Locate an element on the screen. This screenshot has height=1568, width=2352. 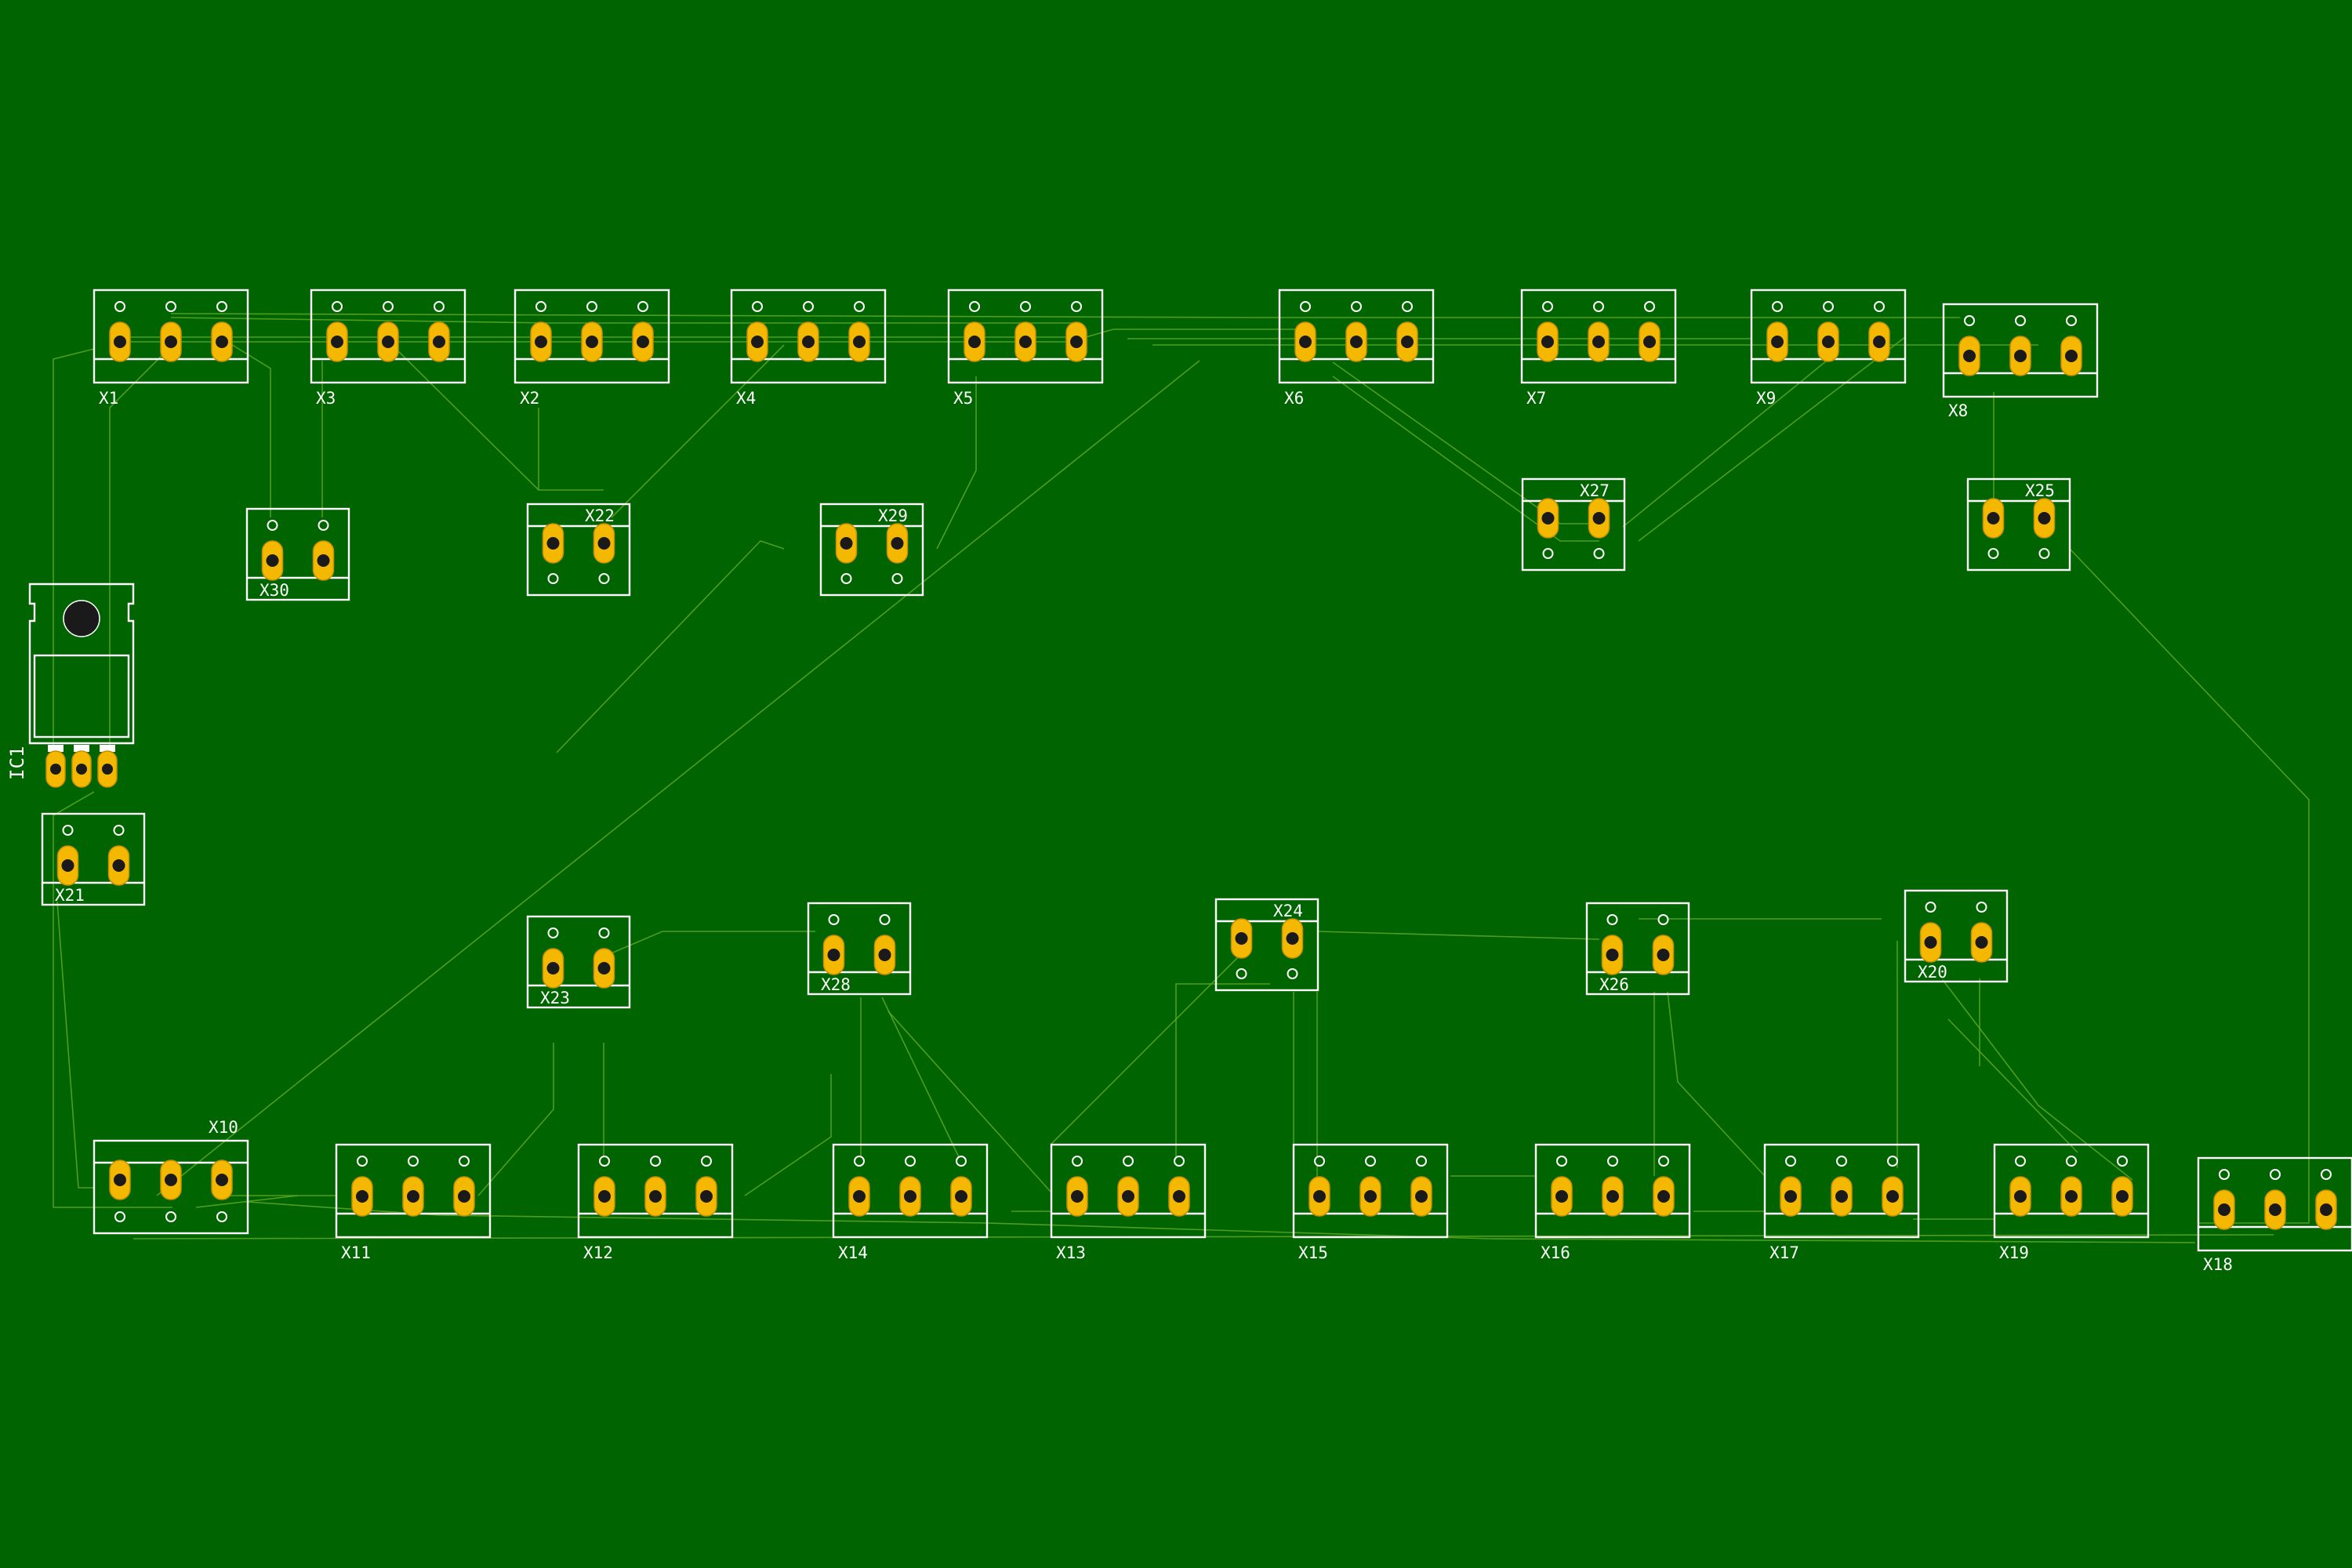
connector-x4: X4 is located at coordinates (808, 348).